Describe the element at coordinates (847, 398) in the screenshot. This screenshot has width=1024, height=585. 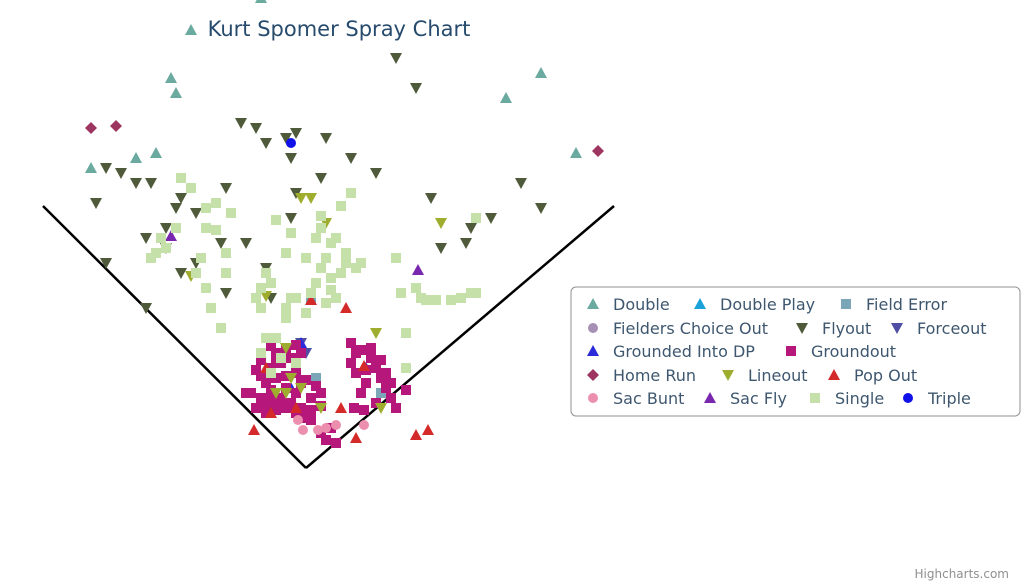
I see `legend-item-single: Single` at that location.